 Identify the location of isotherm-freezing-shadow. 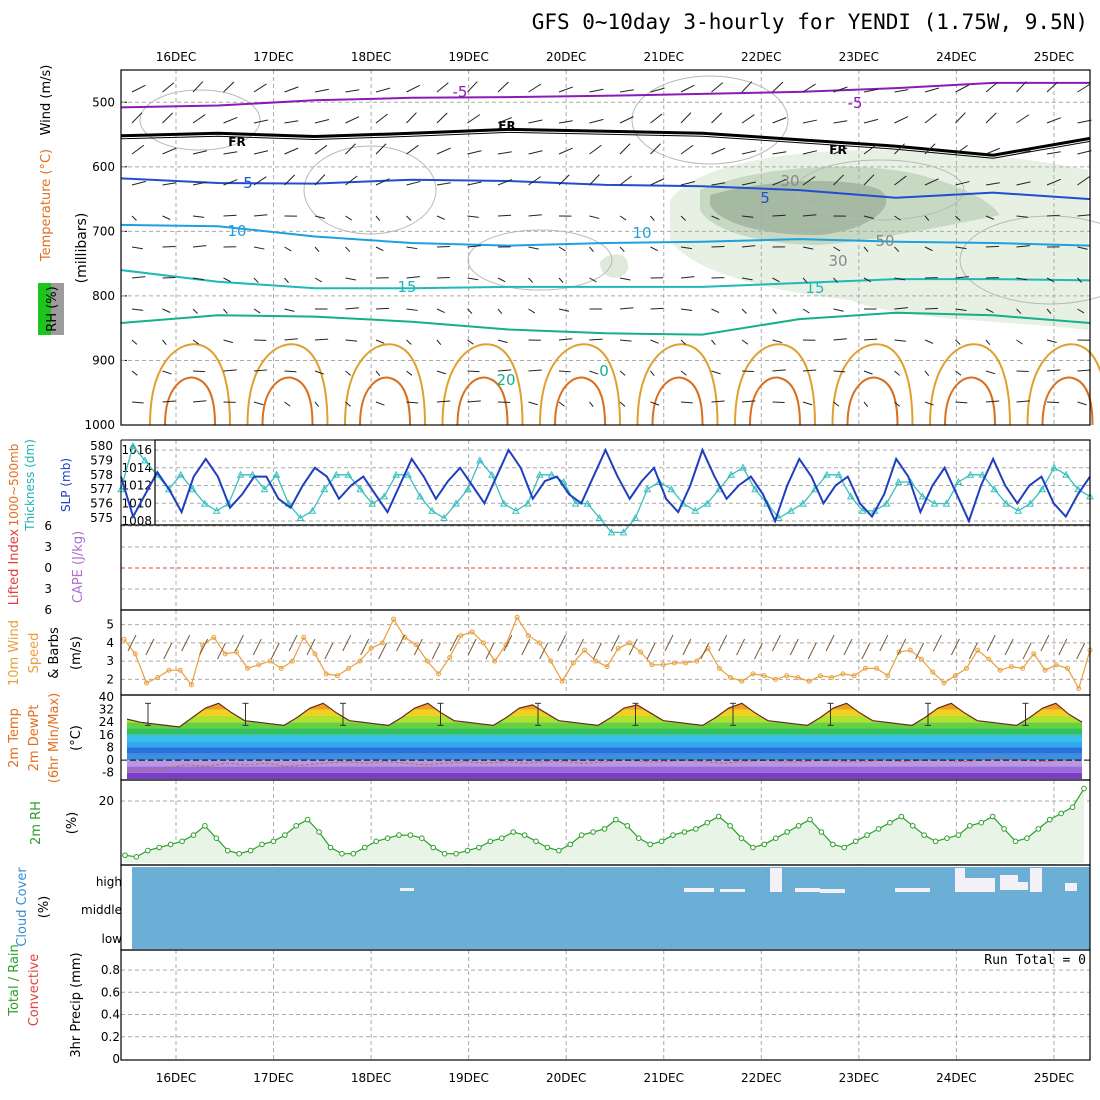
(605, 145).